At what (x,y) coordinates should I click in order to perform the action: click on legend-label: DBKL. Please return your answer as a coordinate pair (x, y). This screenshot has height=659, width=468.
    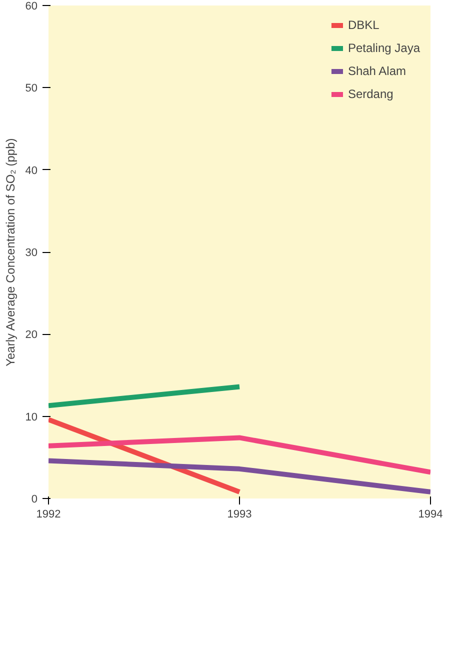
    Looking at the image, I should click on (364, 25).